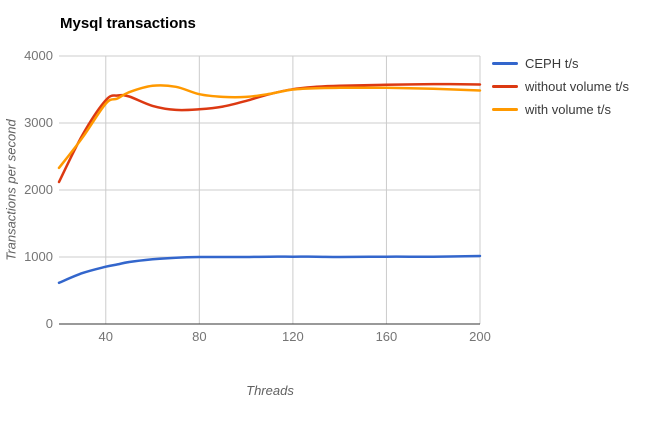 Image resolution: width=666 pixels, height=436 pixels. Describe the element at coordinates (128, 23) in the screenshot. I see `chart-title: Mysql transactions` at that location.